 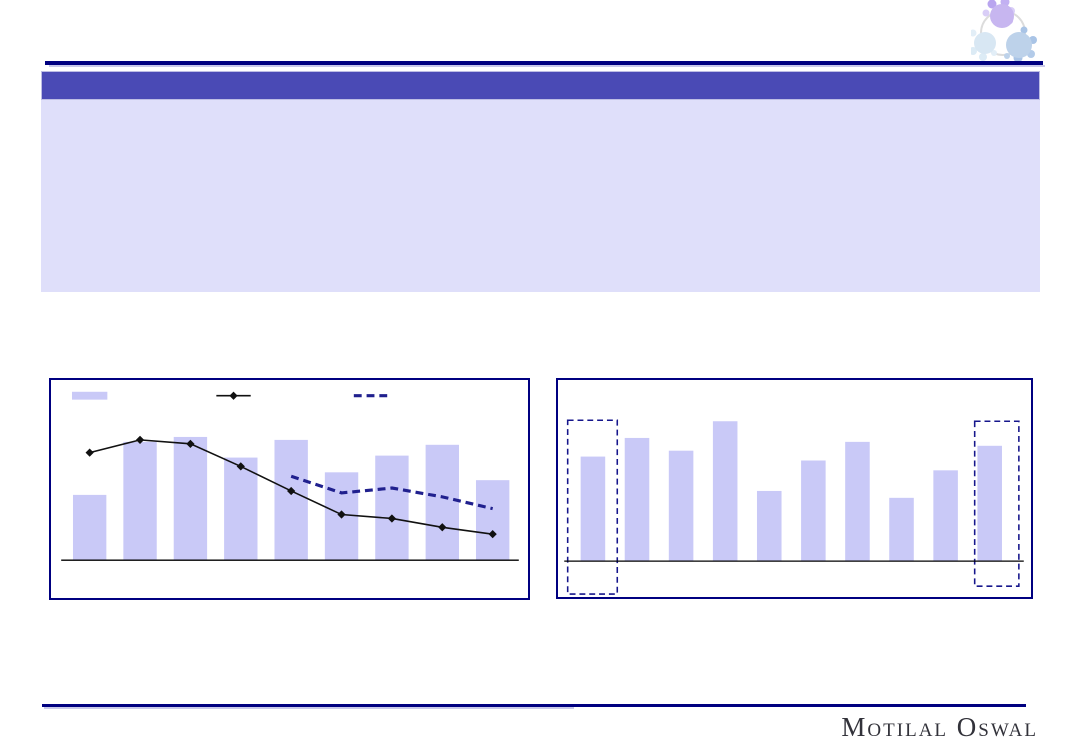 I want to click on left-chart-svg, so click(x=290, y=476).